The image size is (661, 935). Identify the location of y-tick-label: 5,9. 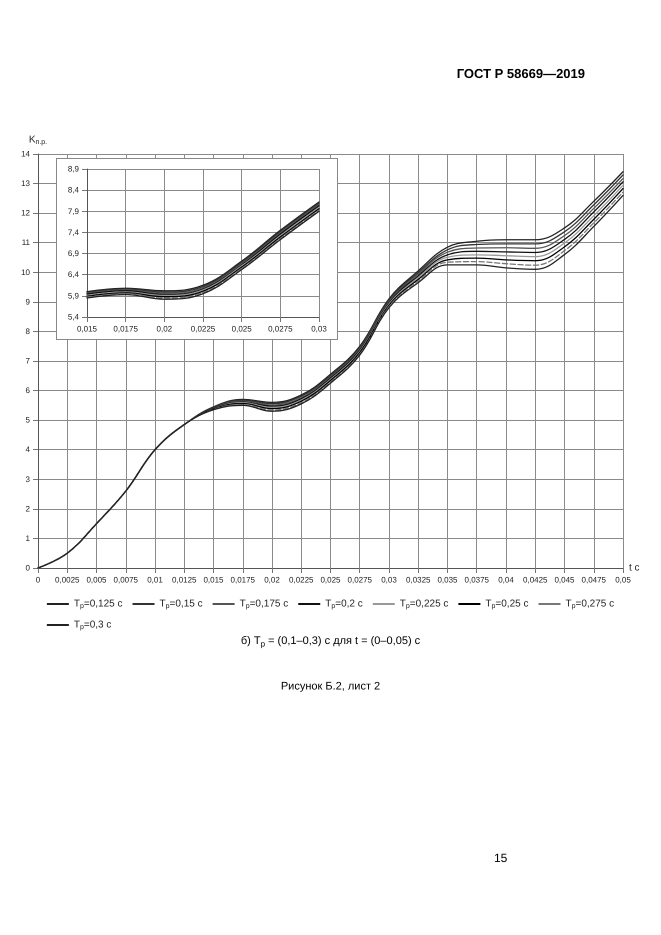
(74, 295).